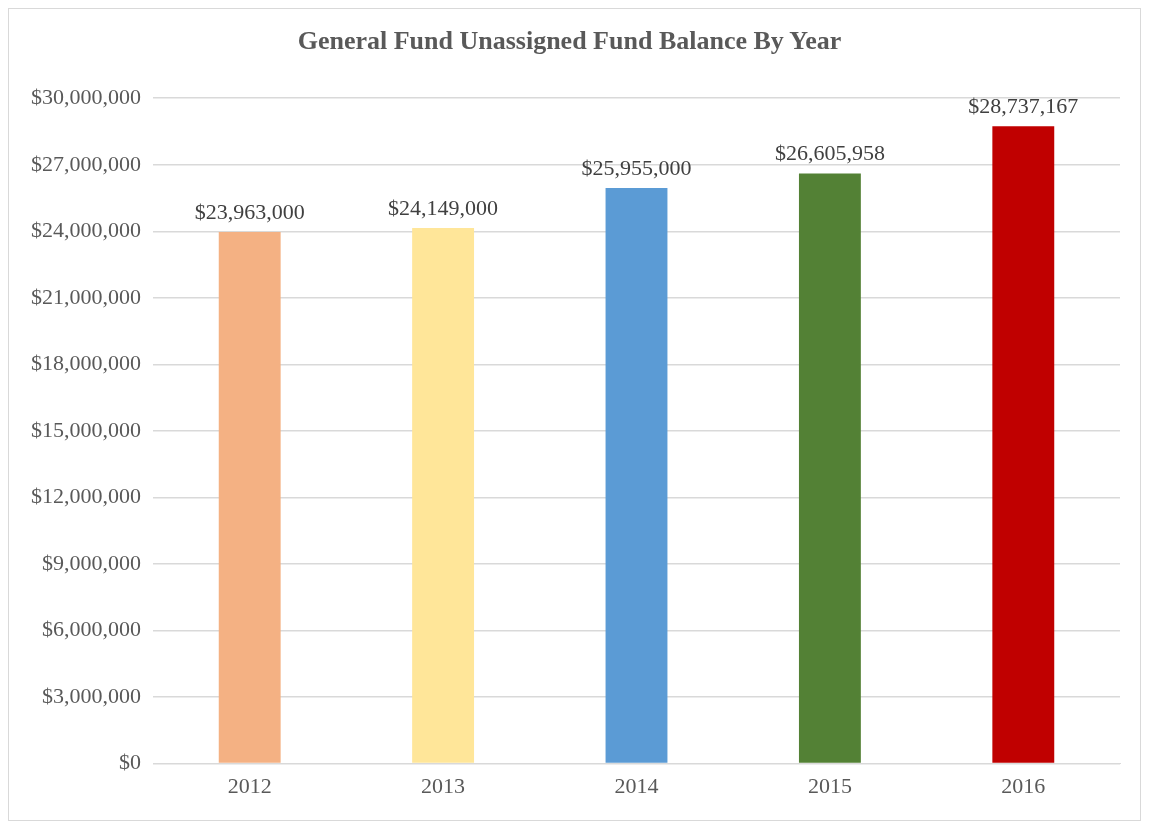 This screenshot has height=829, width=1149. I want to click on x-tick-label: 2012, so click(249, 785).